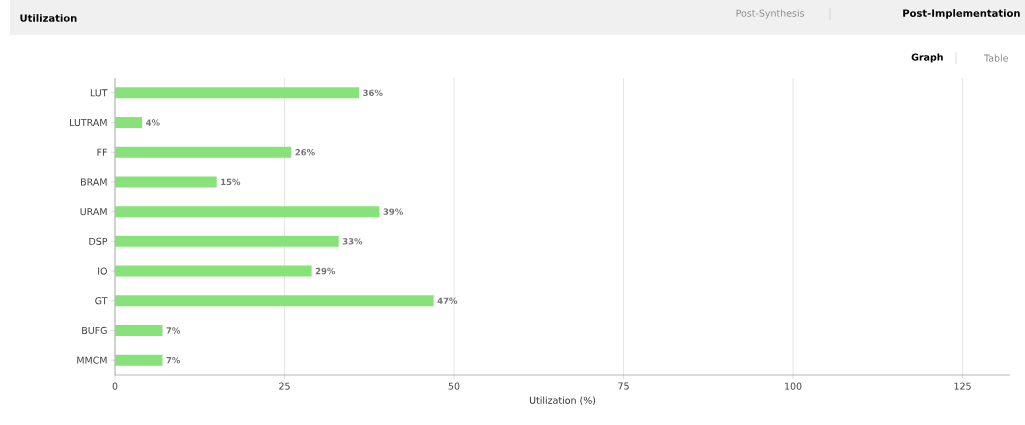 This screenshot has width=1025, height=425. Describe the element at coordinates (98, 241) in the screenshot. I see `y-tick-label: DSP` at that location.